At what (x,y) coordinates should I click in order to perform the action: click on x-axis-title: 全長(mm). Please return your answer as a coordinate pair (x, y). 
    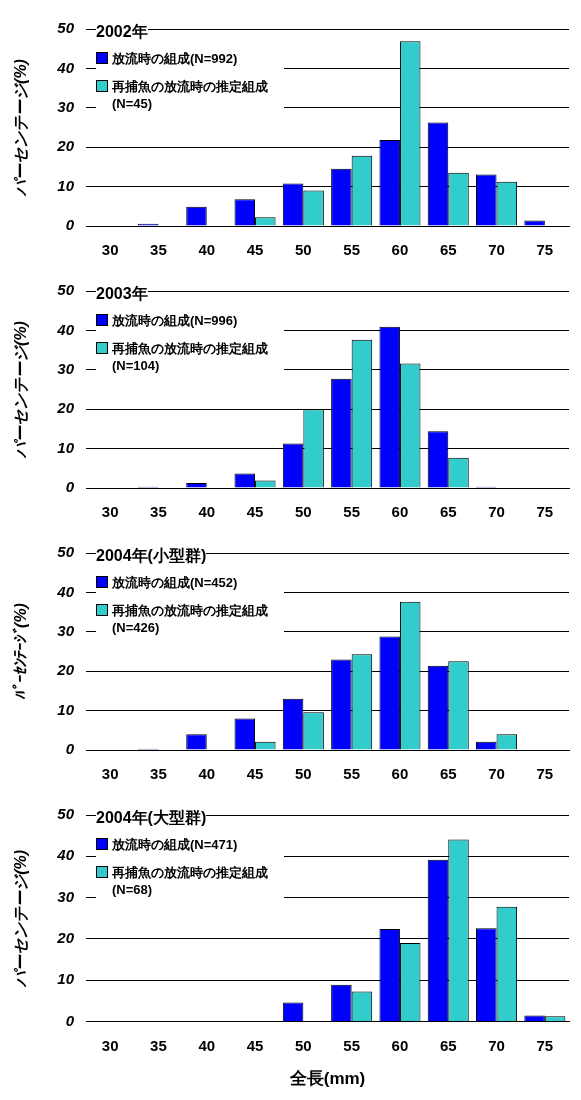
    Looking at the image, I should click on (327, 1079).